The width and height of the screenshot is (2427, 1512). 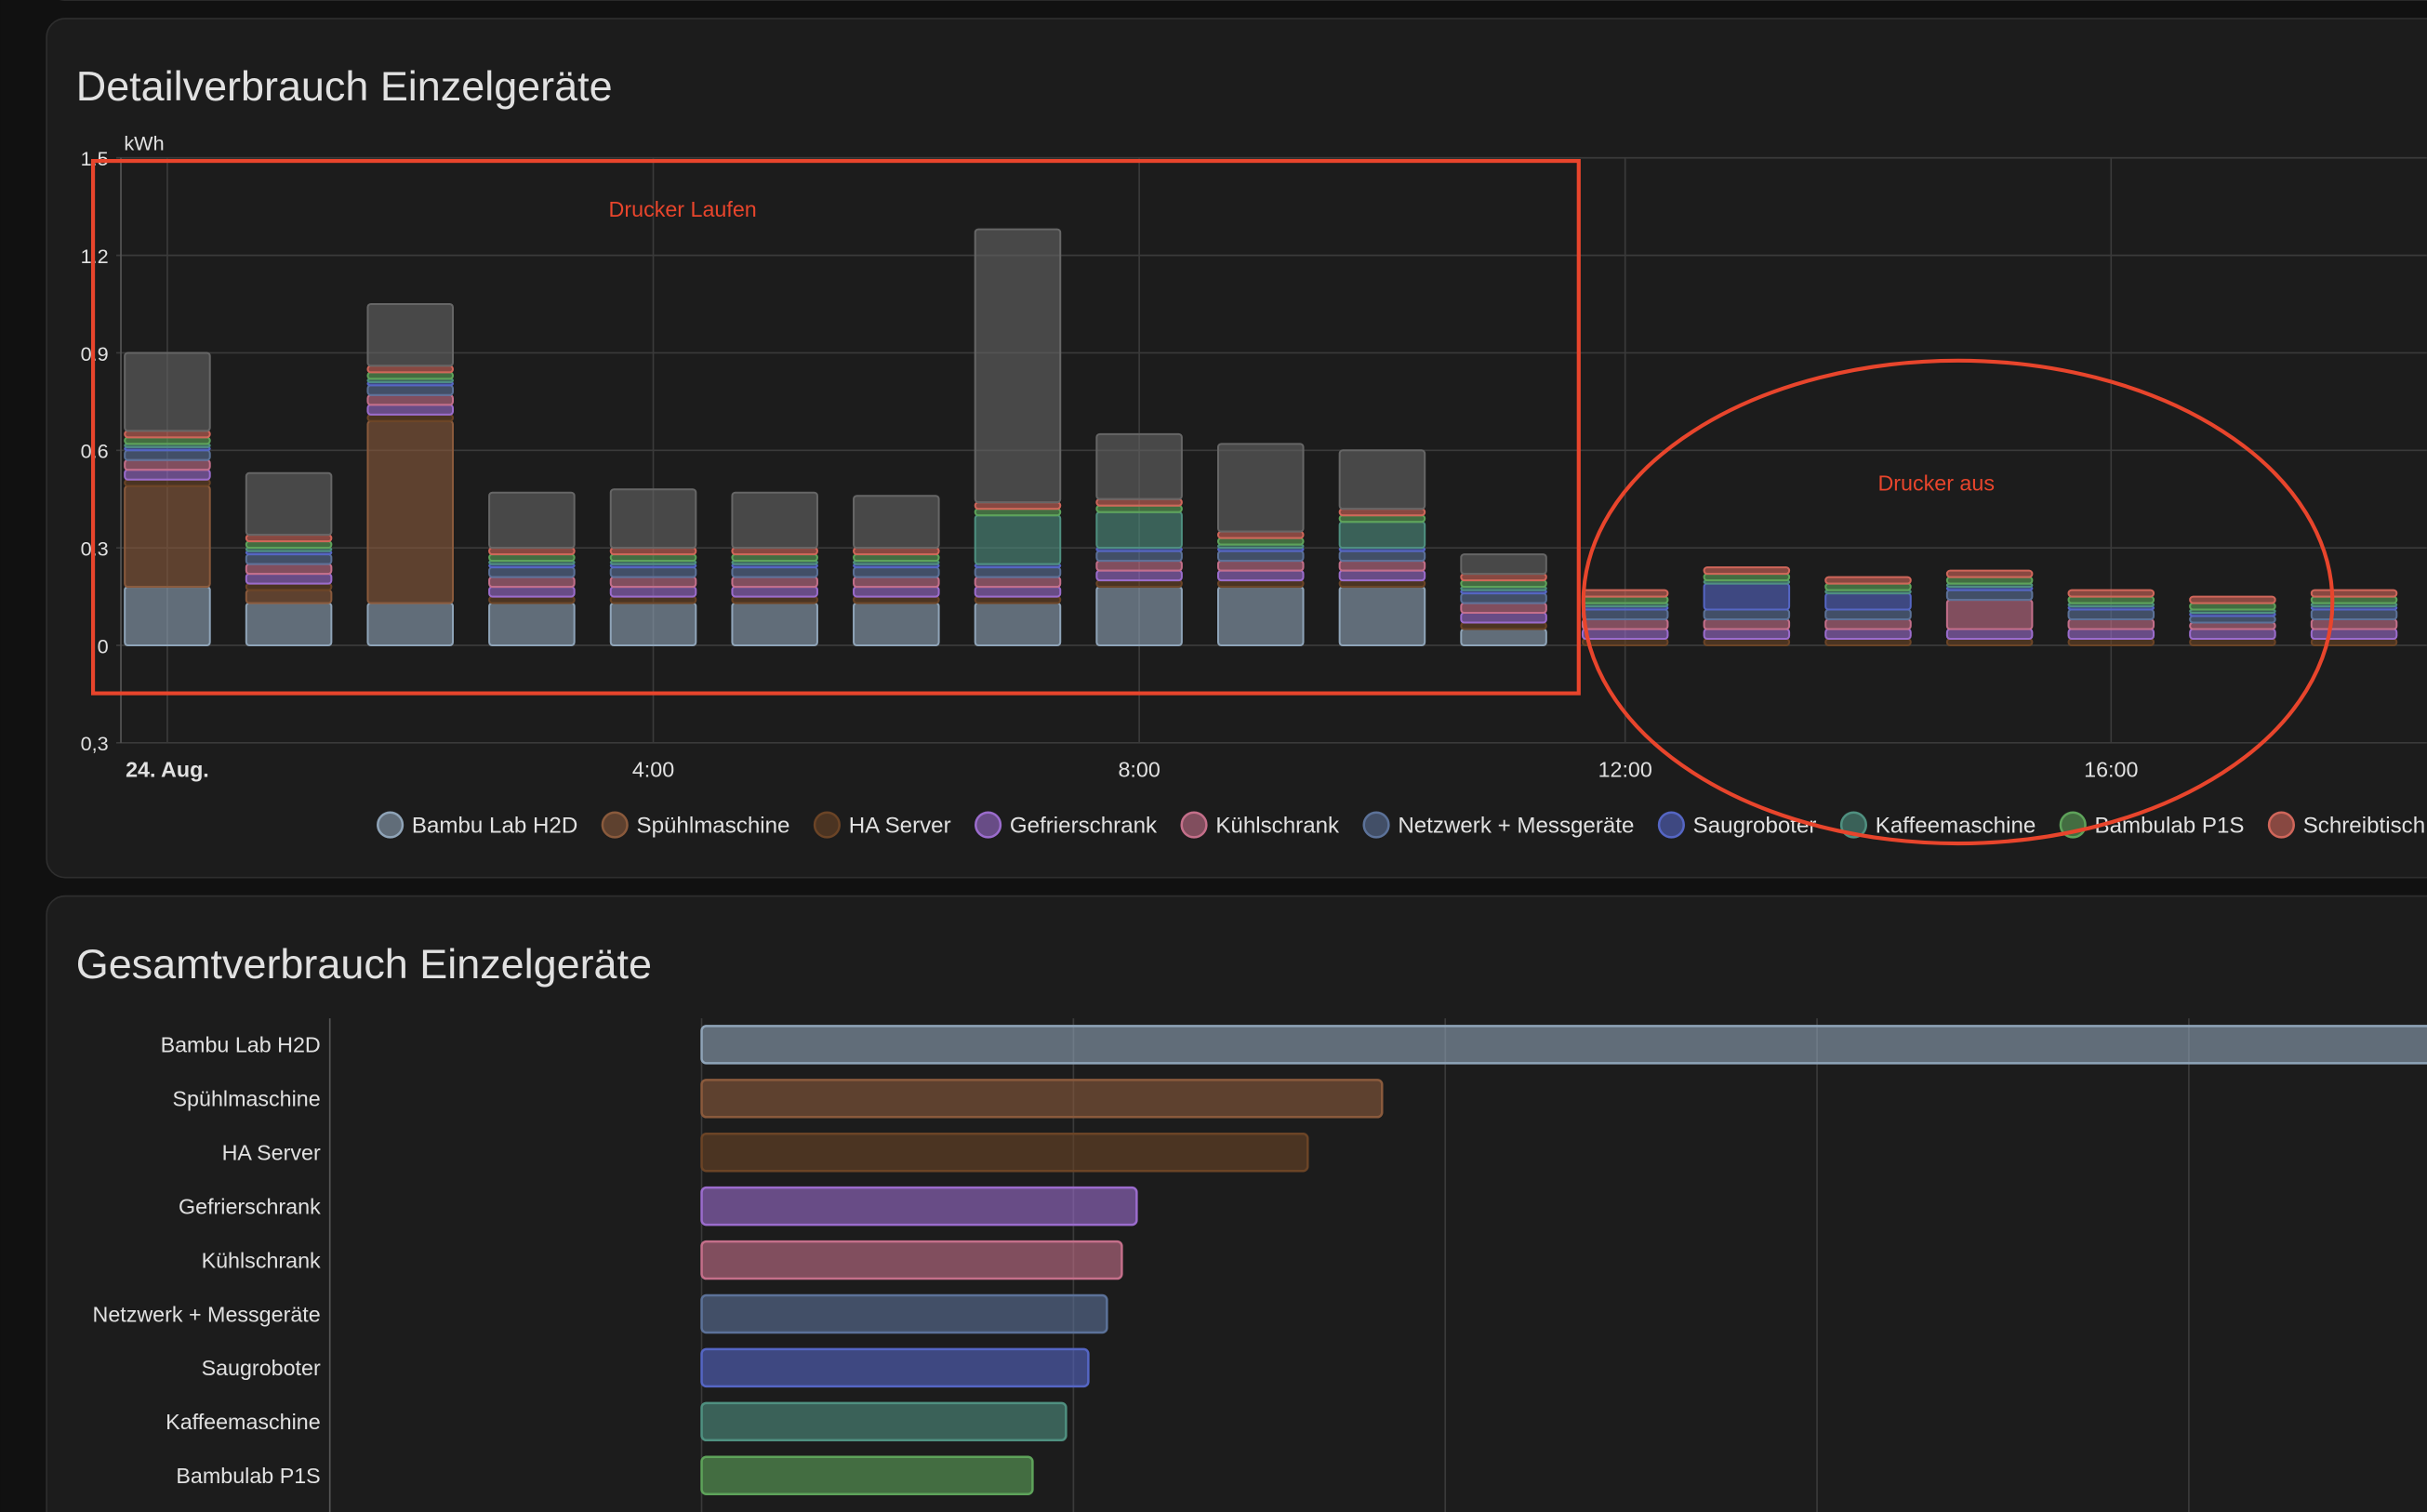 What do you see at coordinates (247, 1099) in the screenshot?
I see `y-tick-label: Spühlmaschine` at bounding box center [247, 1099].